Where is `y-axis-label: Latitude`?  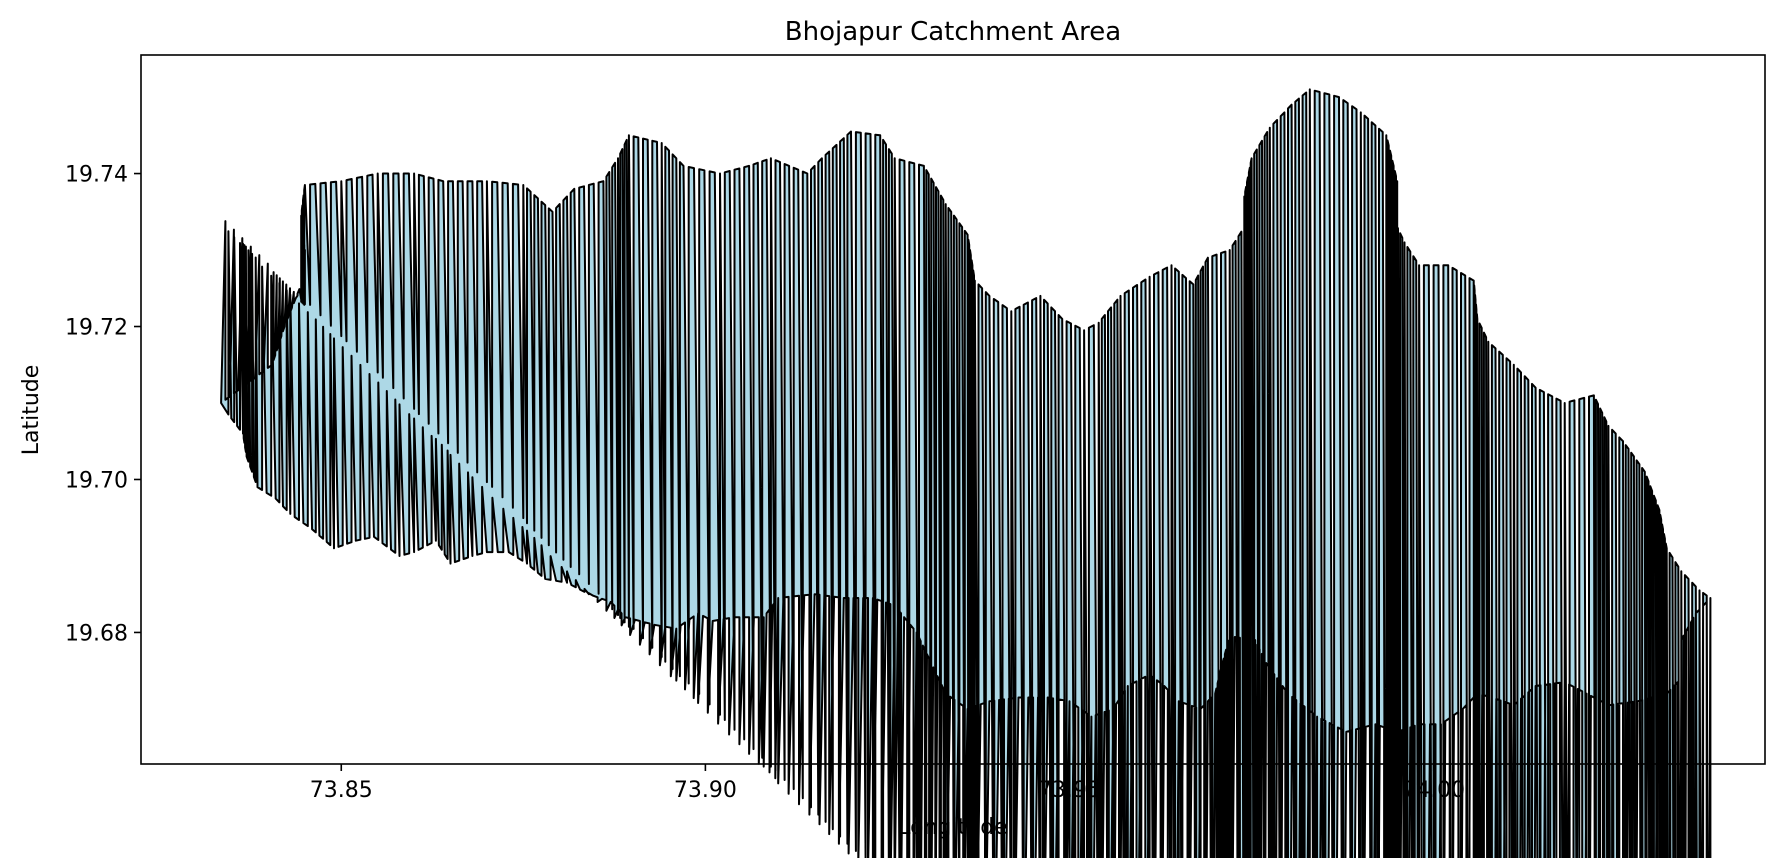
y-axis-label: Latitude is located at coordinates (31, 410).